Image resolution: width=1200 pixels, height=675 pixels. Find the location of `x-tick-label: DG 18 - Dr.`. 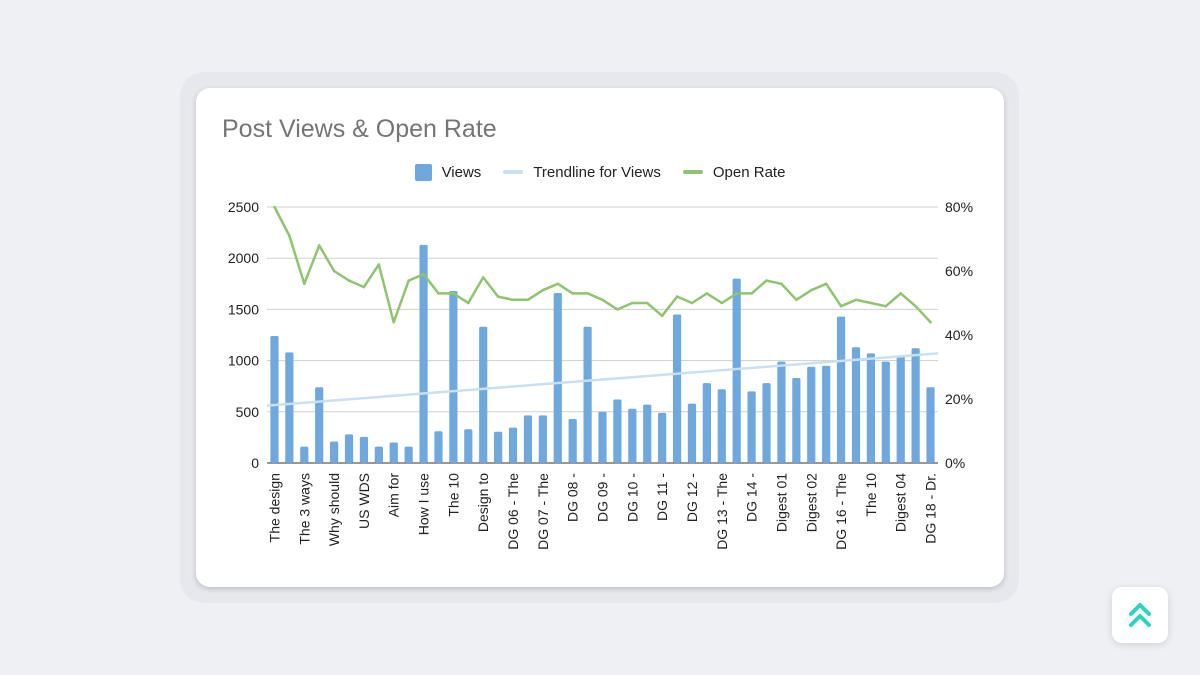

x-tick-label: DG 18 - Dr. is located at coordinates (931, 508).